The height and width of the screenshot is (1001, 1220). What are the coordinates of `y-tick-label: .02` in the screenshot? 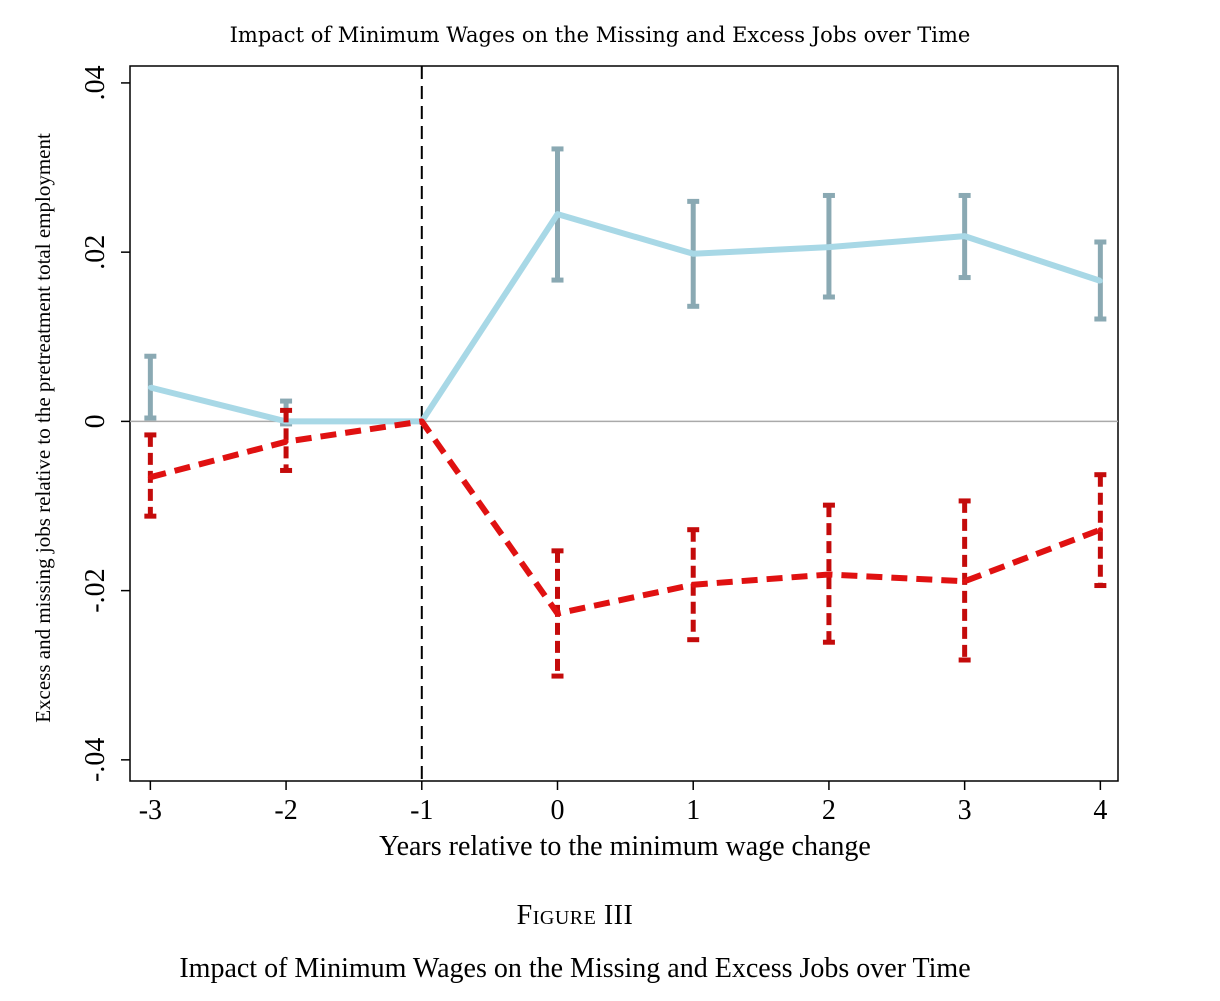 It's located at (95, 252).